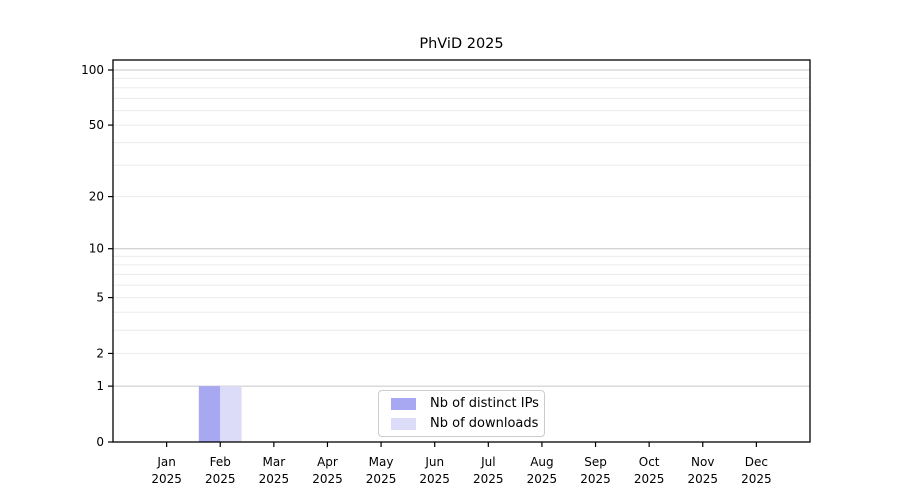 The image size is (900, 500). I want to click on y-tick-label: 50, so click(96, 125).